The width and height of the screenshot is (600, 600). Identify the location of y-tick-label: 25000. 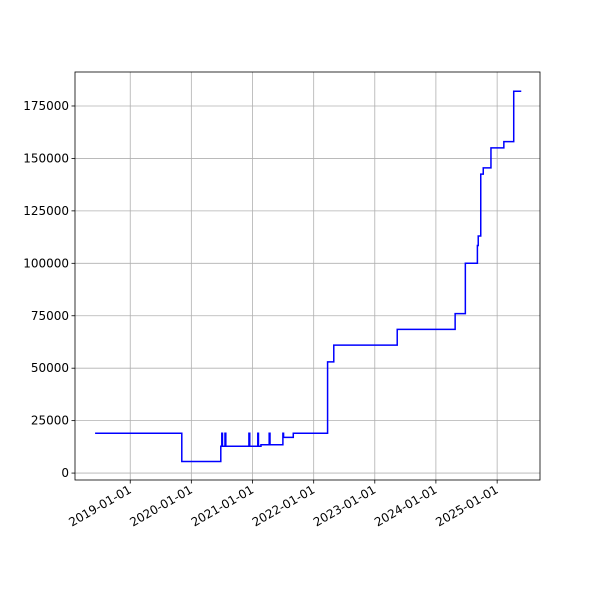
(50, 421).